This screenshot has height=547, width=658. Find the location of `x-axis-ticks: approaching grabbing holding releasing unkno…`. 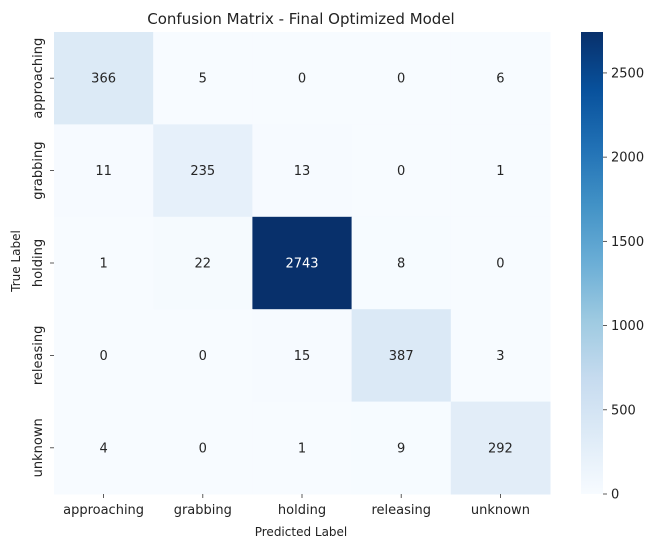

x-axis-ticks: approaching grabbing holding releasing unkno… is located at coordinates (296, 506).